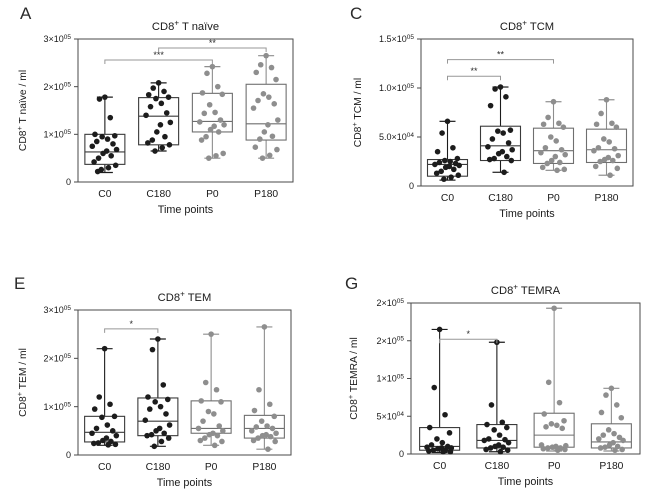  What do you see at coordinates (26, 13) in the screenshot?
I see `panel-letter-a: A` at bounding box center [26, 13].